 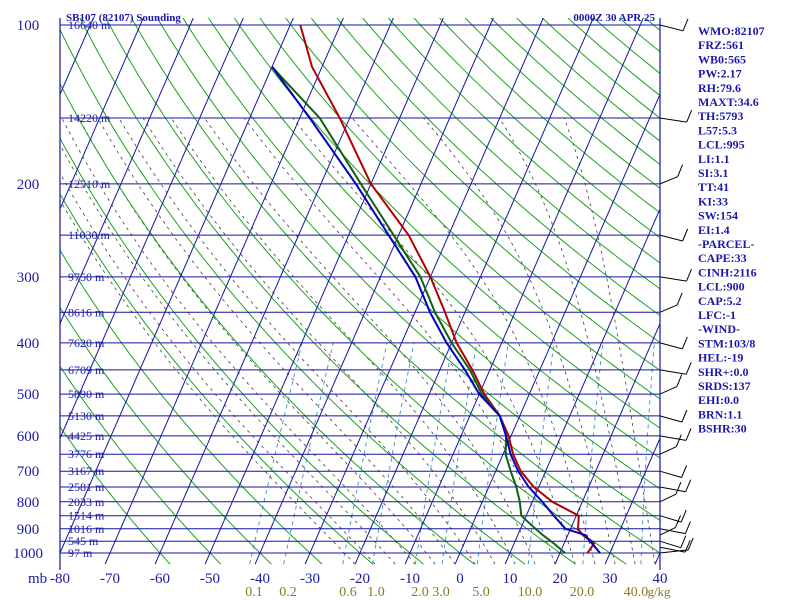 What do you see at coordinates (720, 301) in the screenshot?
I see `index-entry: CAP:5.2` at bounding box center [720, 301].